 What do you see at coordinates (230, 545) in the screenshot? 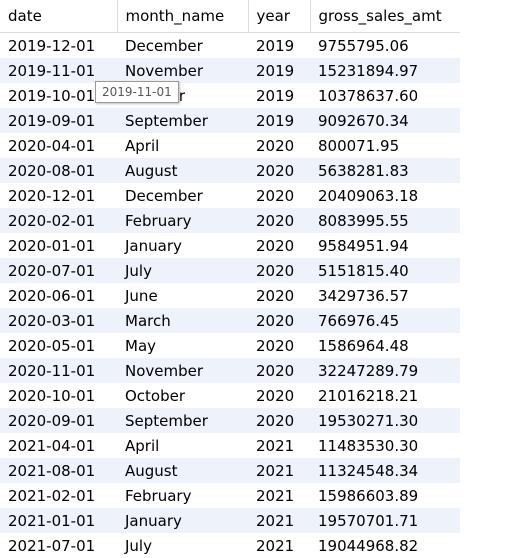
I see `table-row: 2021-07-01 July 2021 19044968.82` at bounding box center [230, 545].